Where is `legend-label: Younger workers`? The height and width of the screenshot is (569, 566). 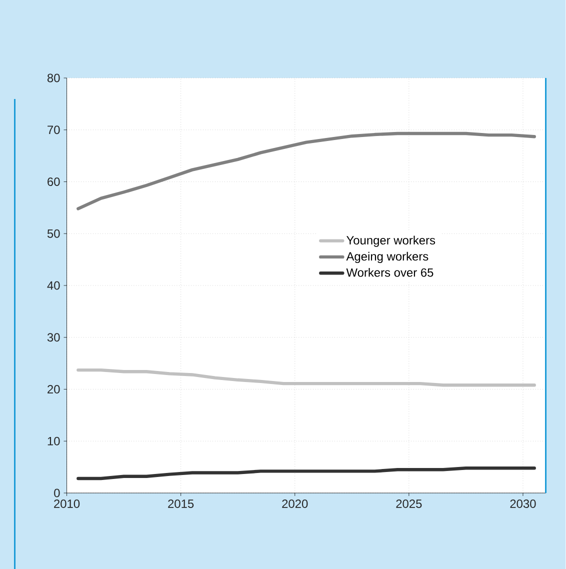 legend-label: Younger workers is located at coordinates (391, 241).